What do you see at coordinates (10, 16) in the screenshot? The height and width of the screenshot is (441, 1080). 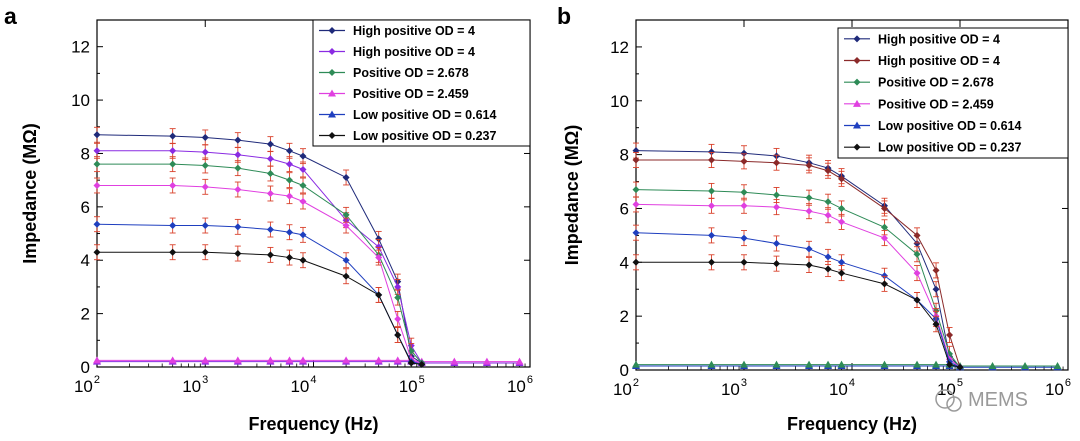 I see `panel-letter-a: a` at bounding box center [10, 16].